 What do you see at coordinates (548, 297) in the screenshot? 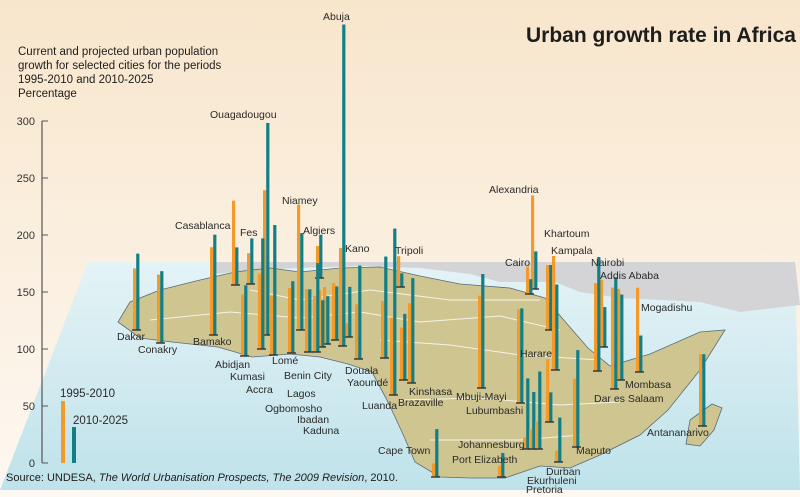
I see `bar-1995-2010-khartoum` at bounding box center [548, 297].